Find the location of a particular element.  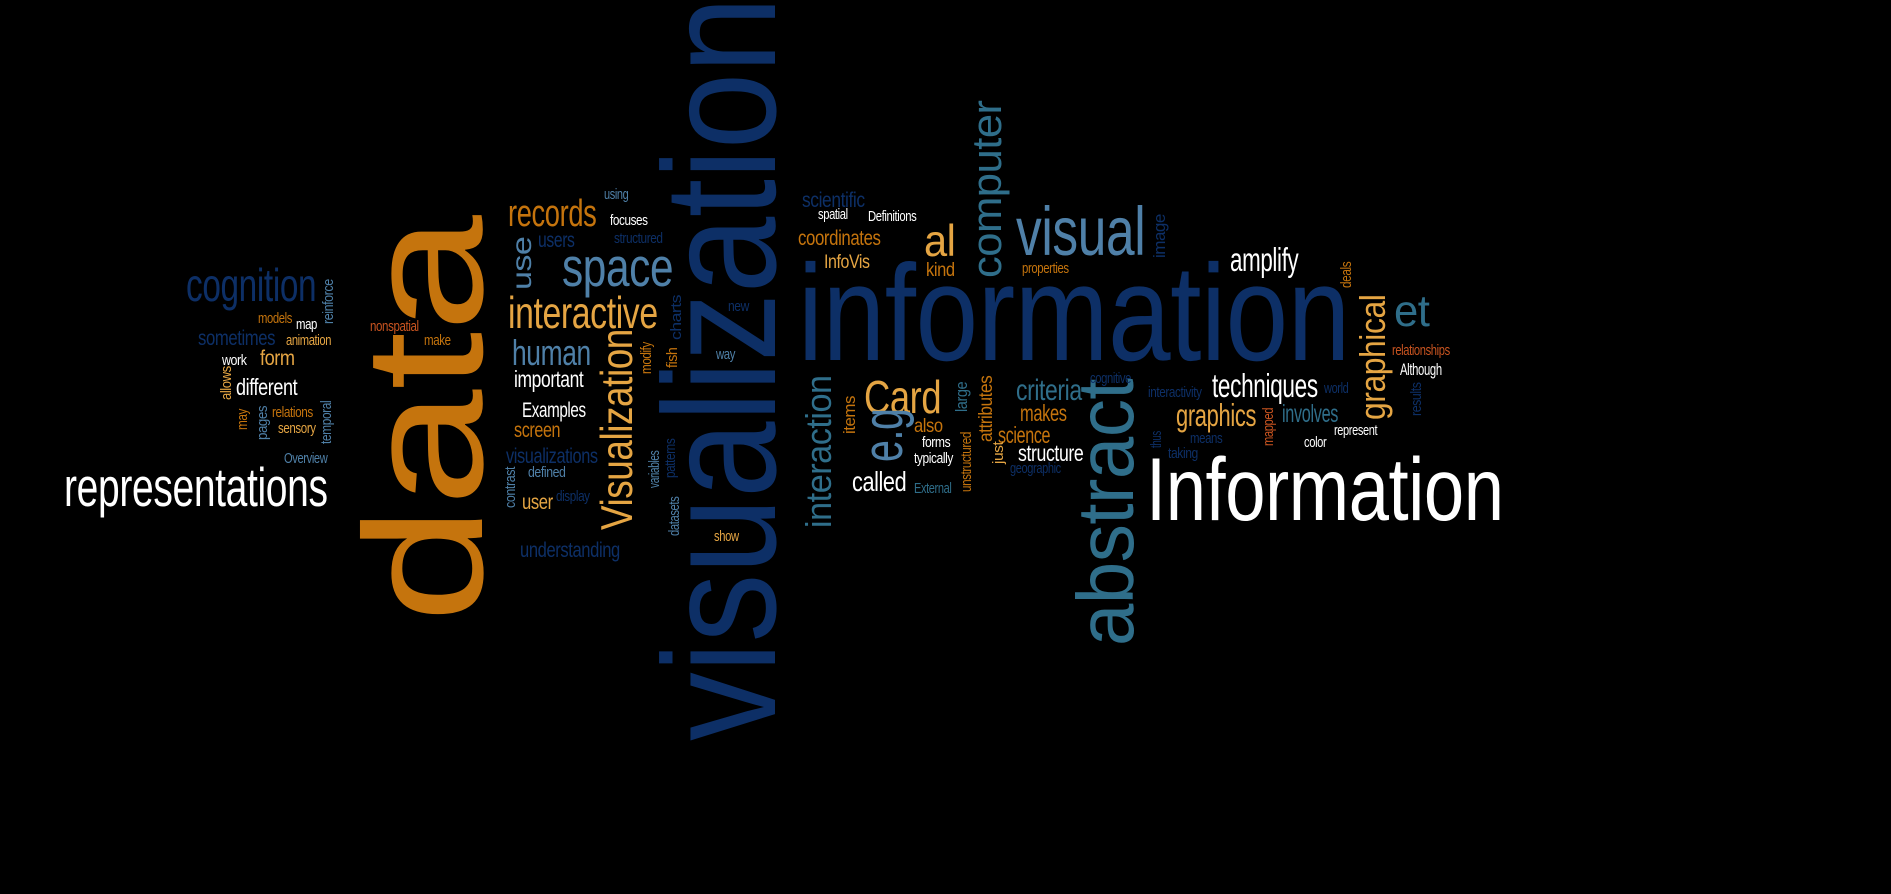

word-unstructured: unstructured is located at coordinates (967, 462).